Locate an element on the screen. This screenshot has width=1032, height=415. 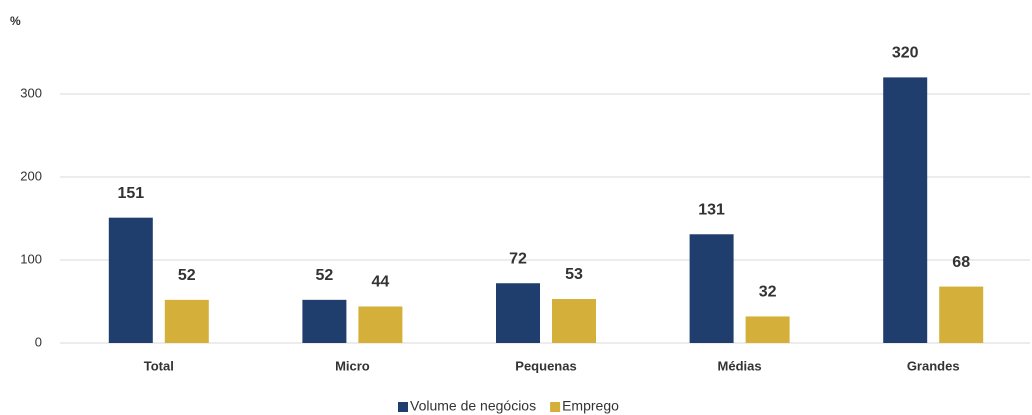
y-axis-label: % is located at coordinates (15, 21).